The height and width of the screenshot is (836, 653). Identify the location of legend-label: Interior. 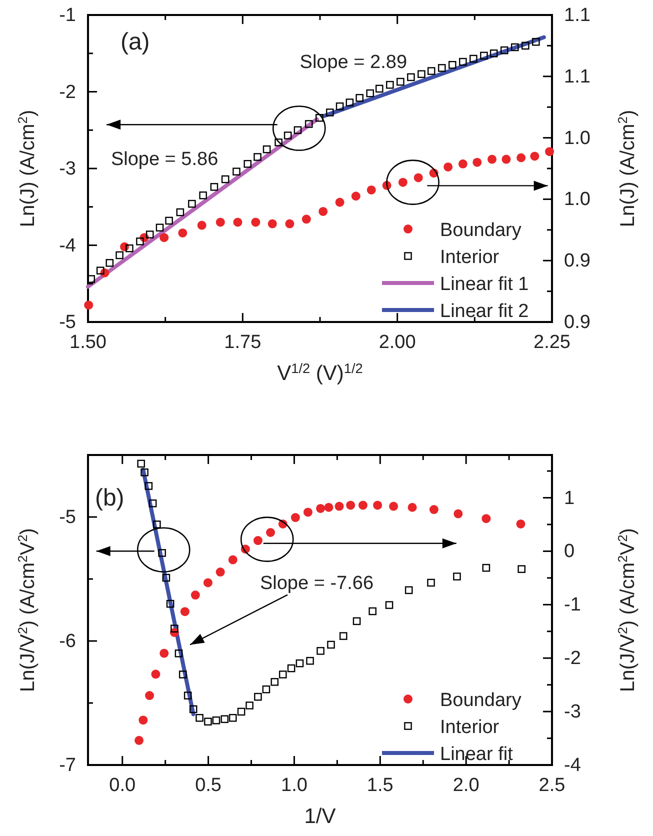
(470, 257).